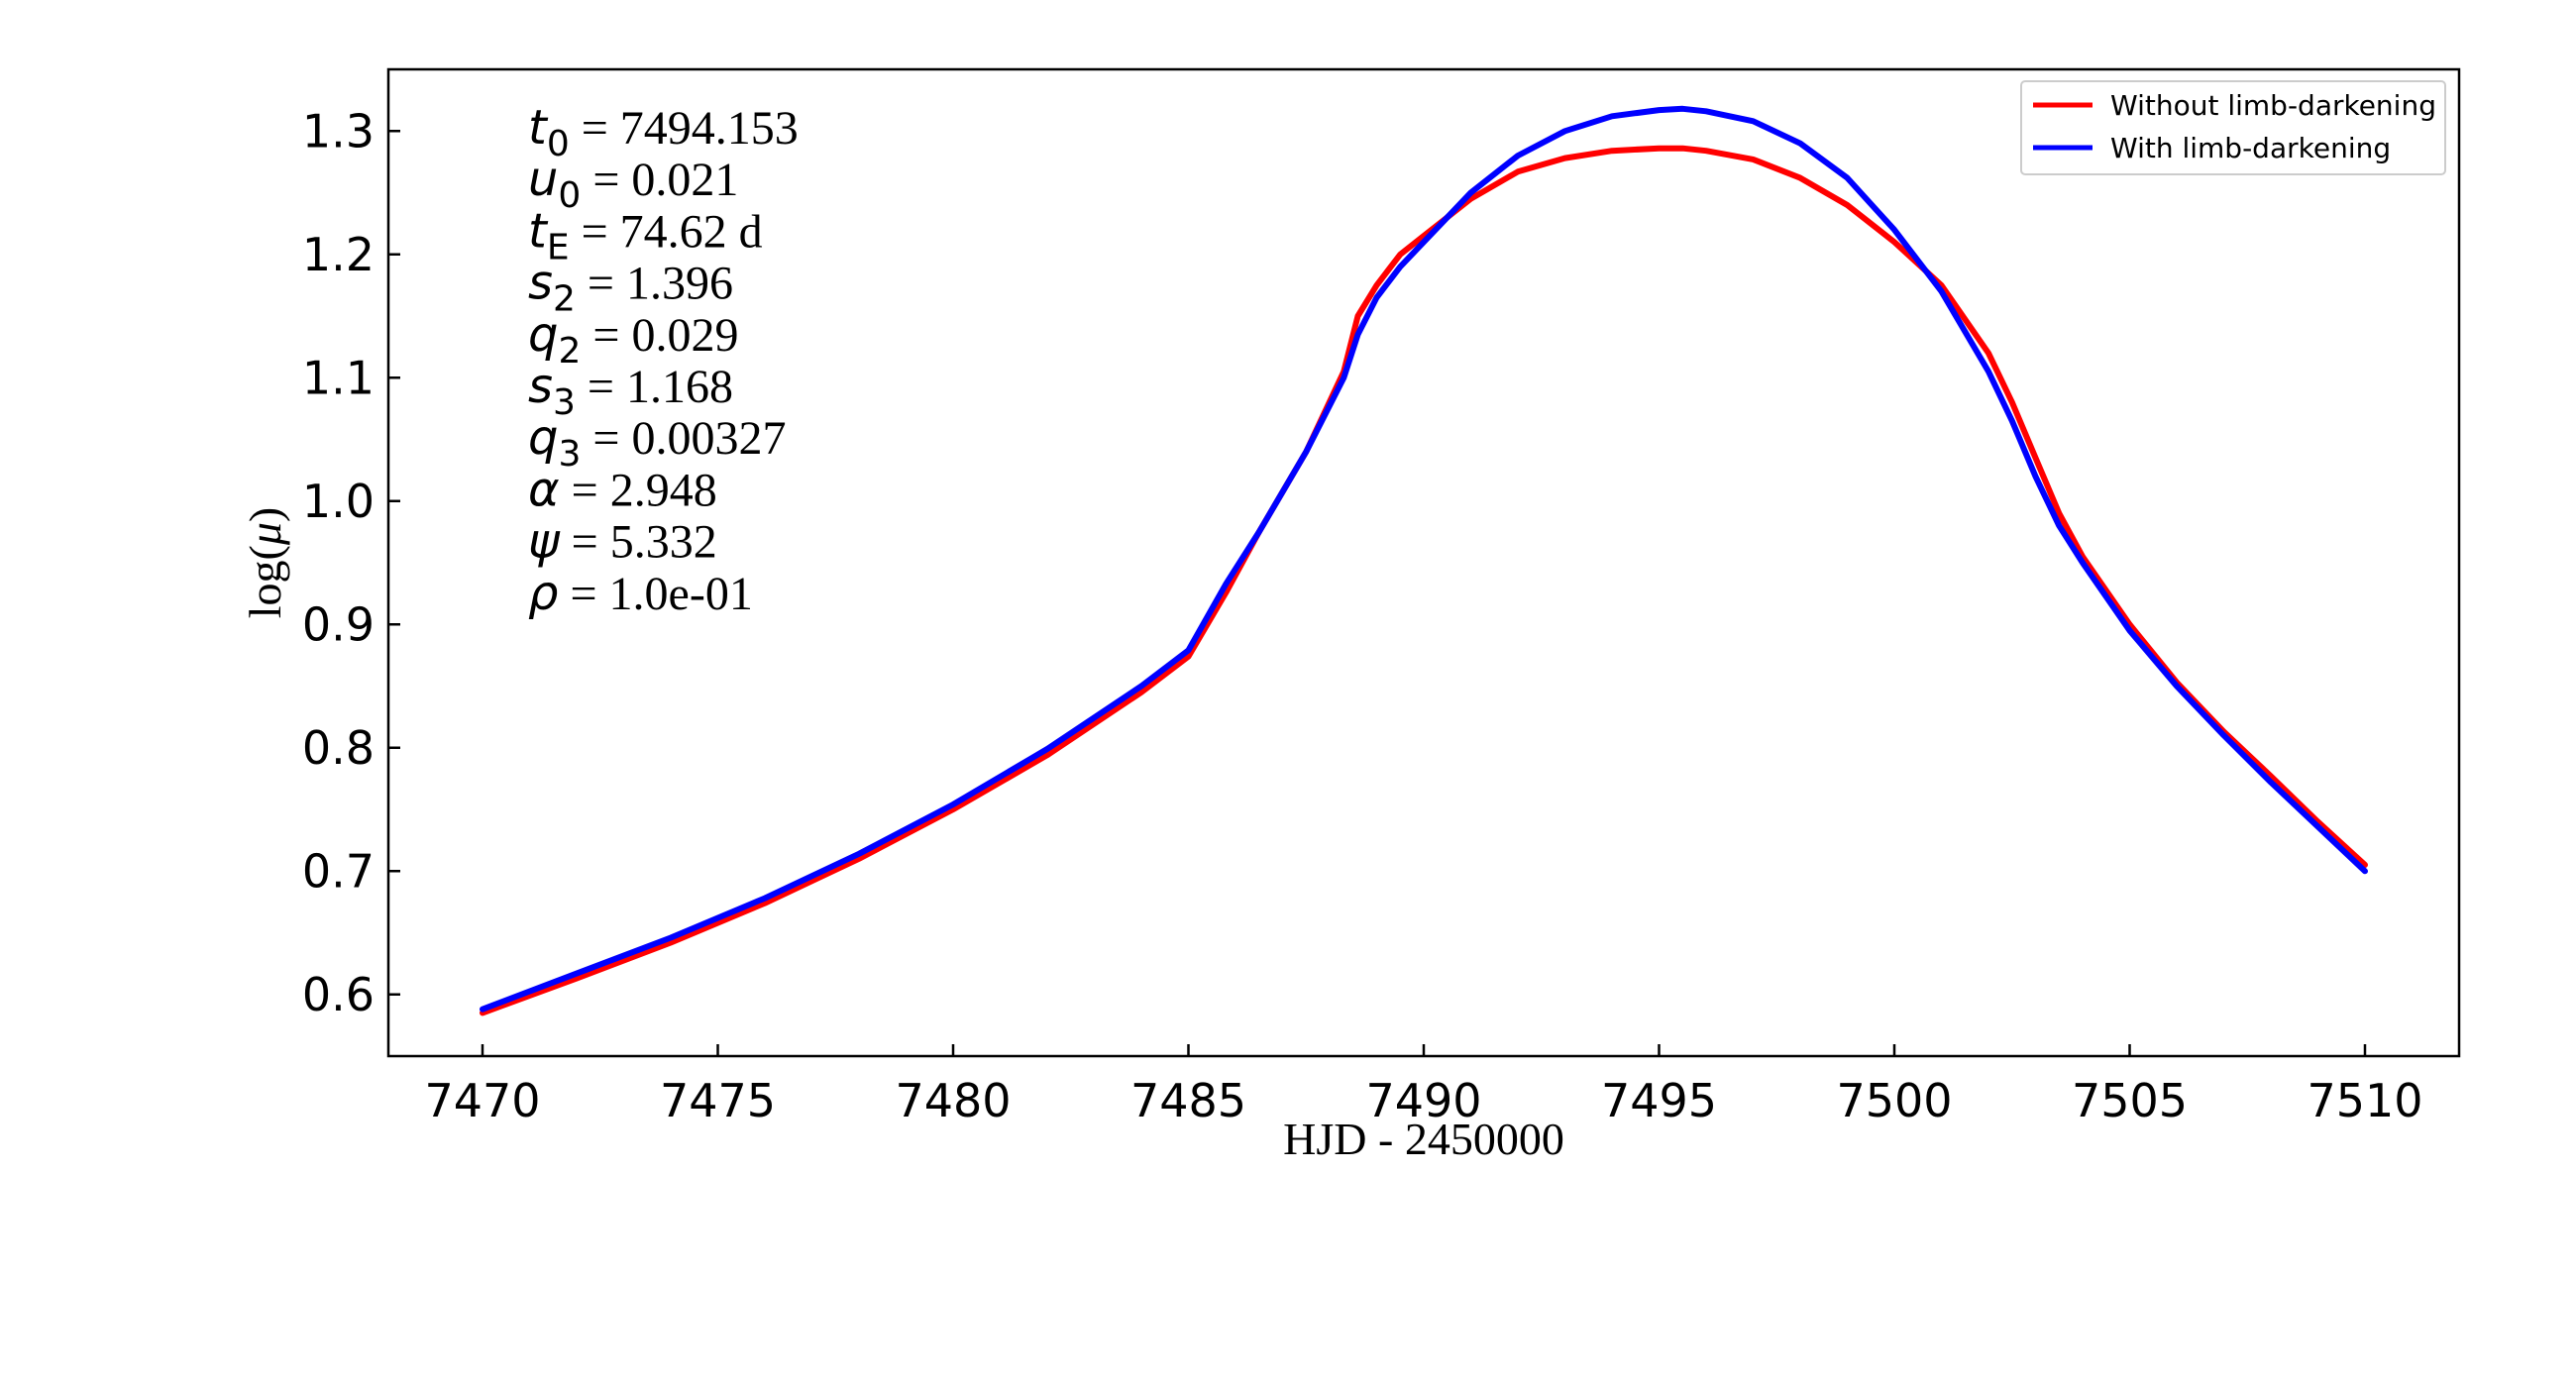  Describe the element at coordinates (655, 284) in the screenshot. I see `param-value: = 1.396` at that location.